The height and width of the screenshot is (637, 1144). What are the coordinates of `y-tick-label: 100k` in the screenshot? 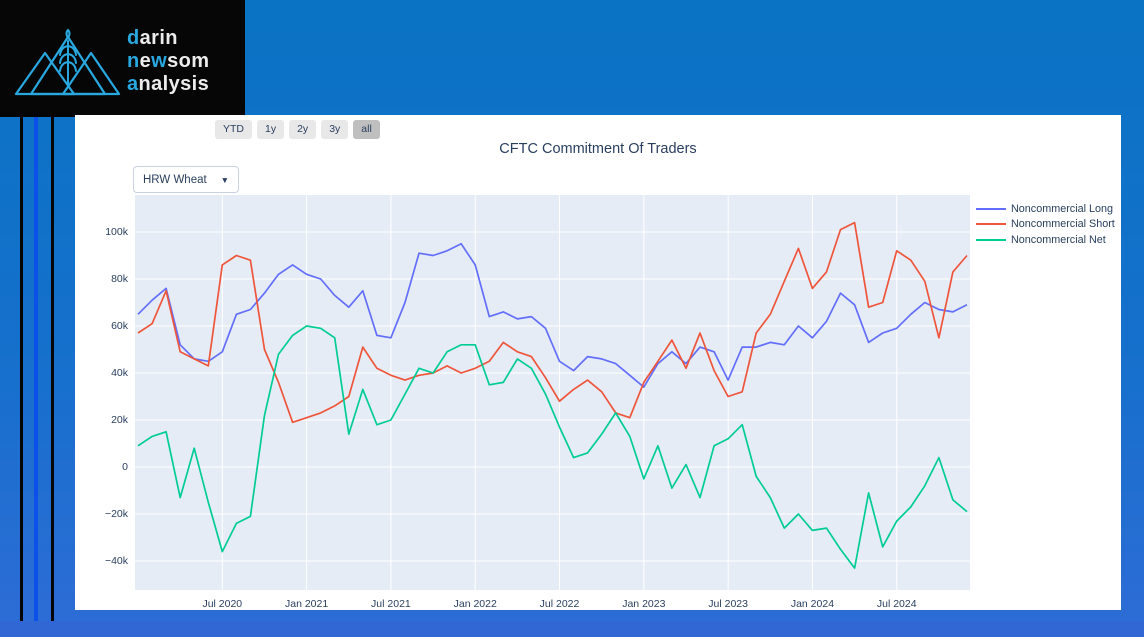 It's located at (116, 232).